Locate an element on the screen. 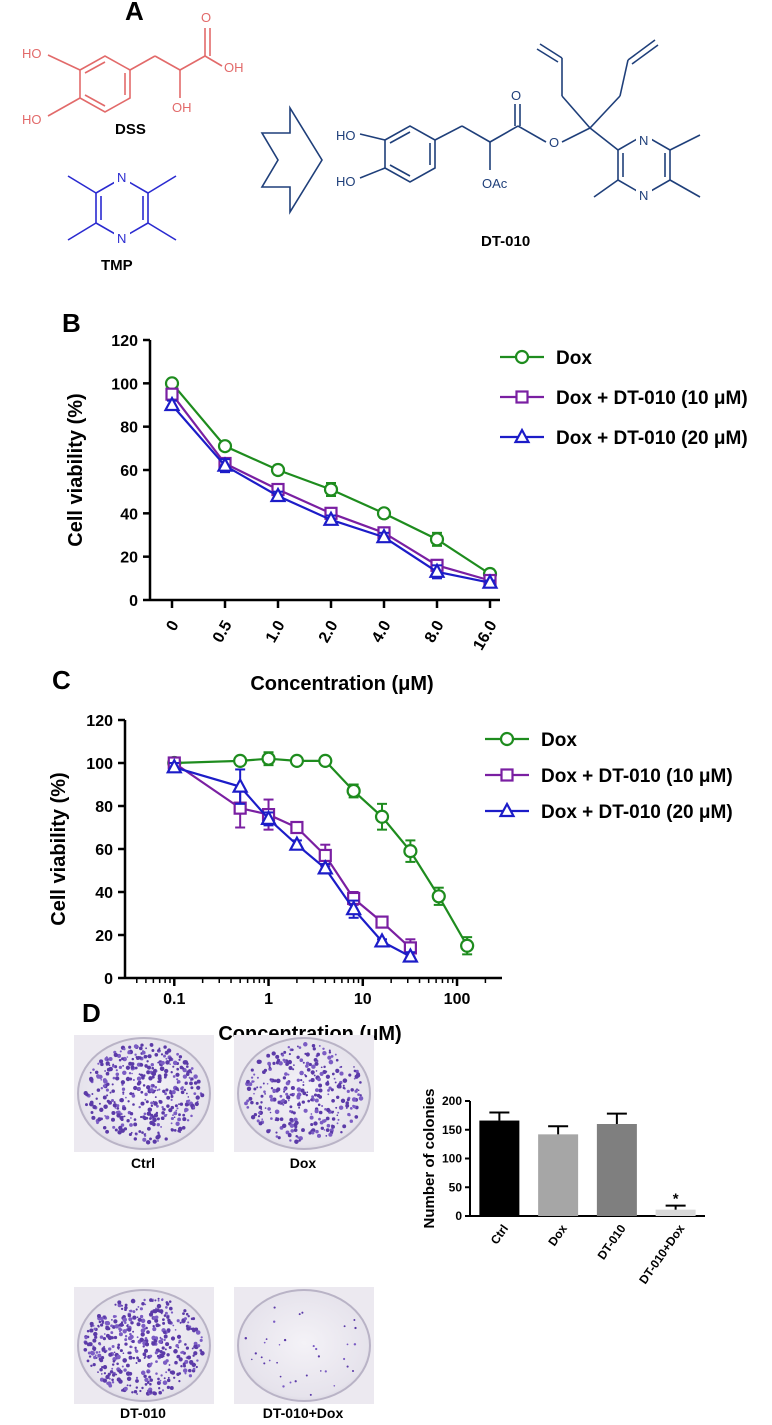 This screenshot has width=772, height=1425. y-tick-label: 50 is located at coordinates (456, 1187).